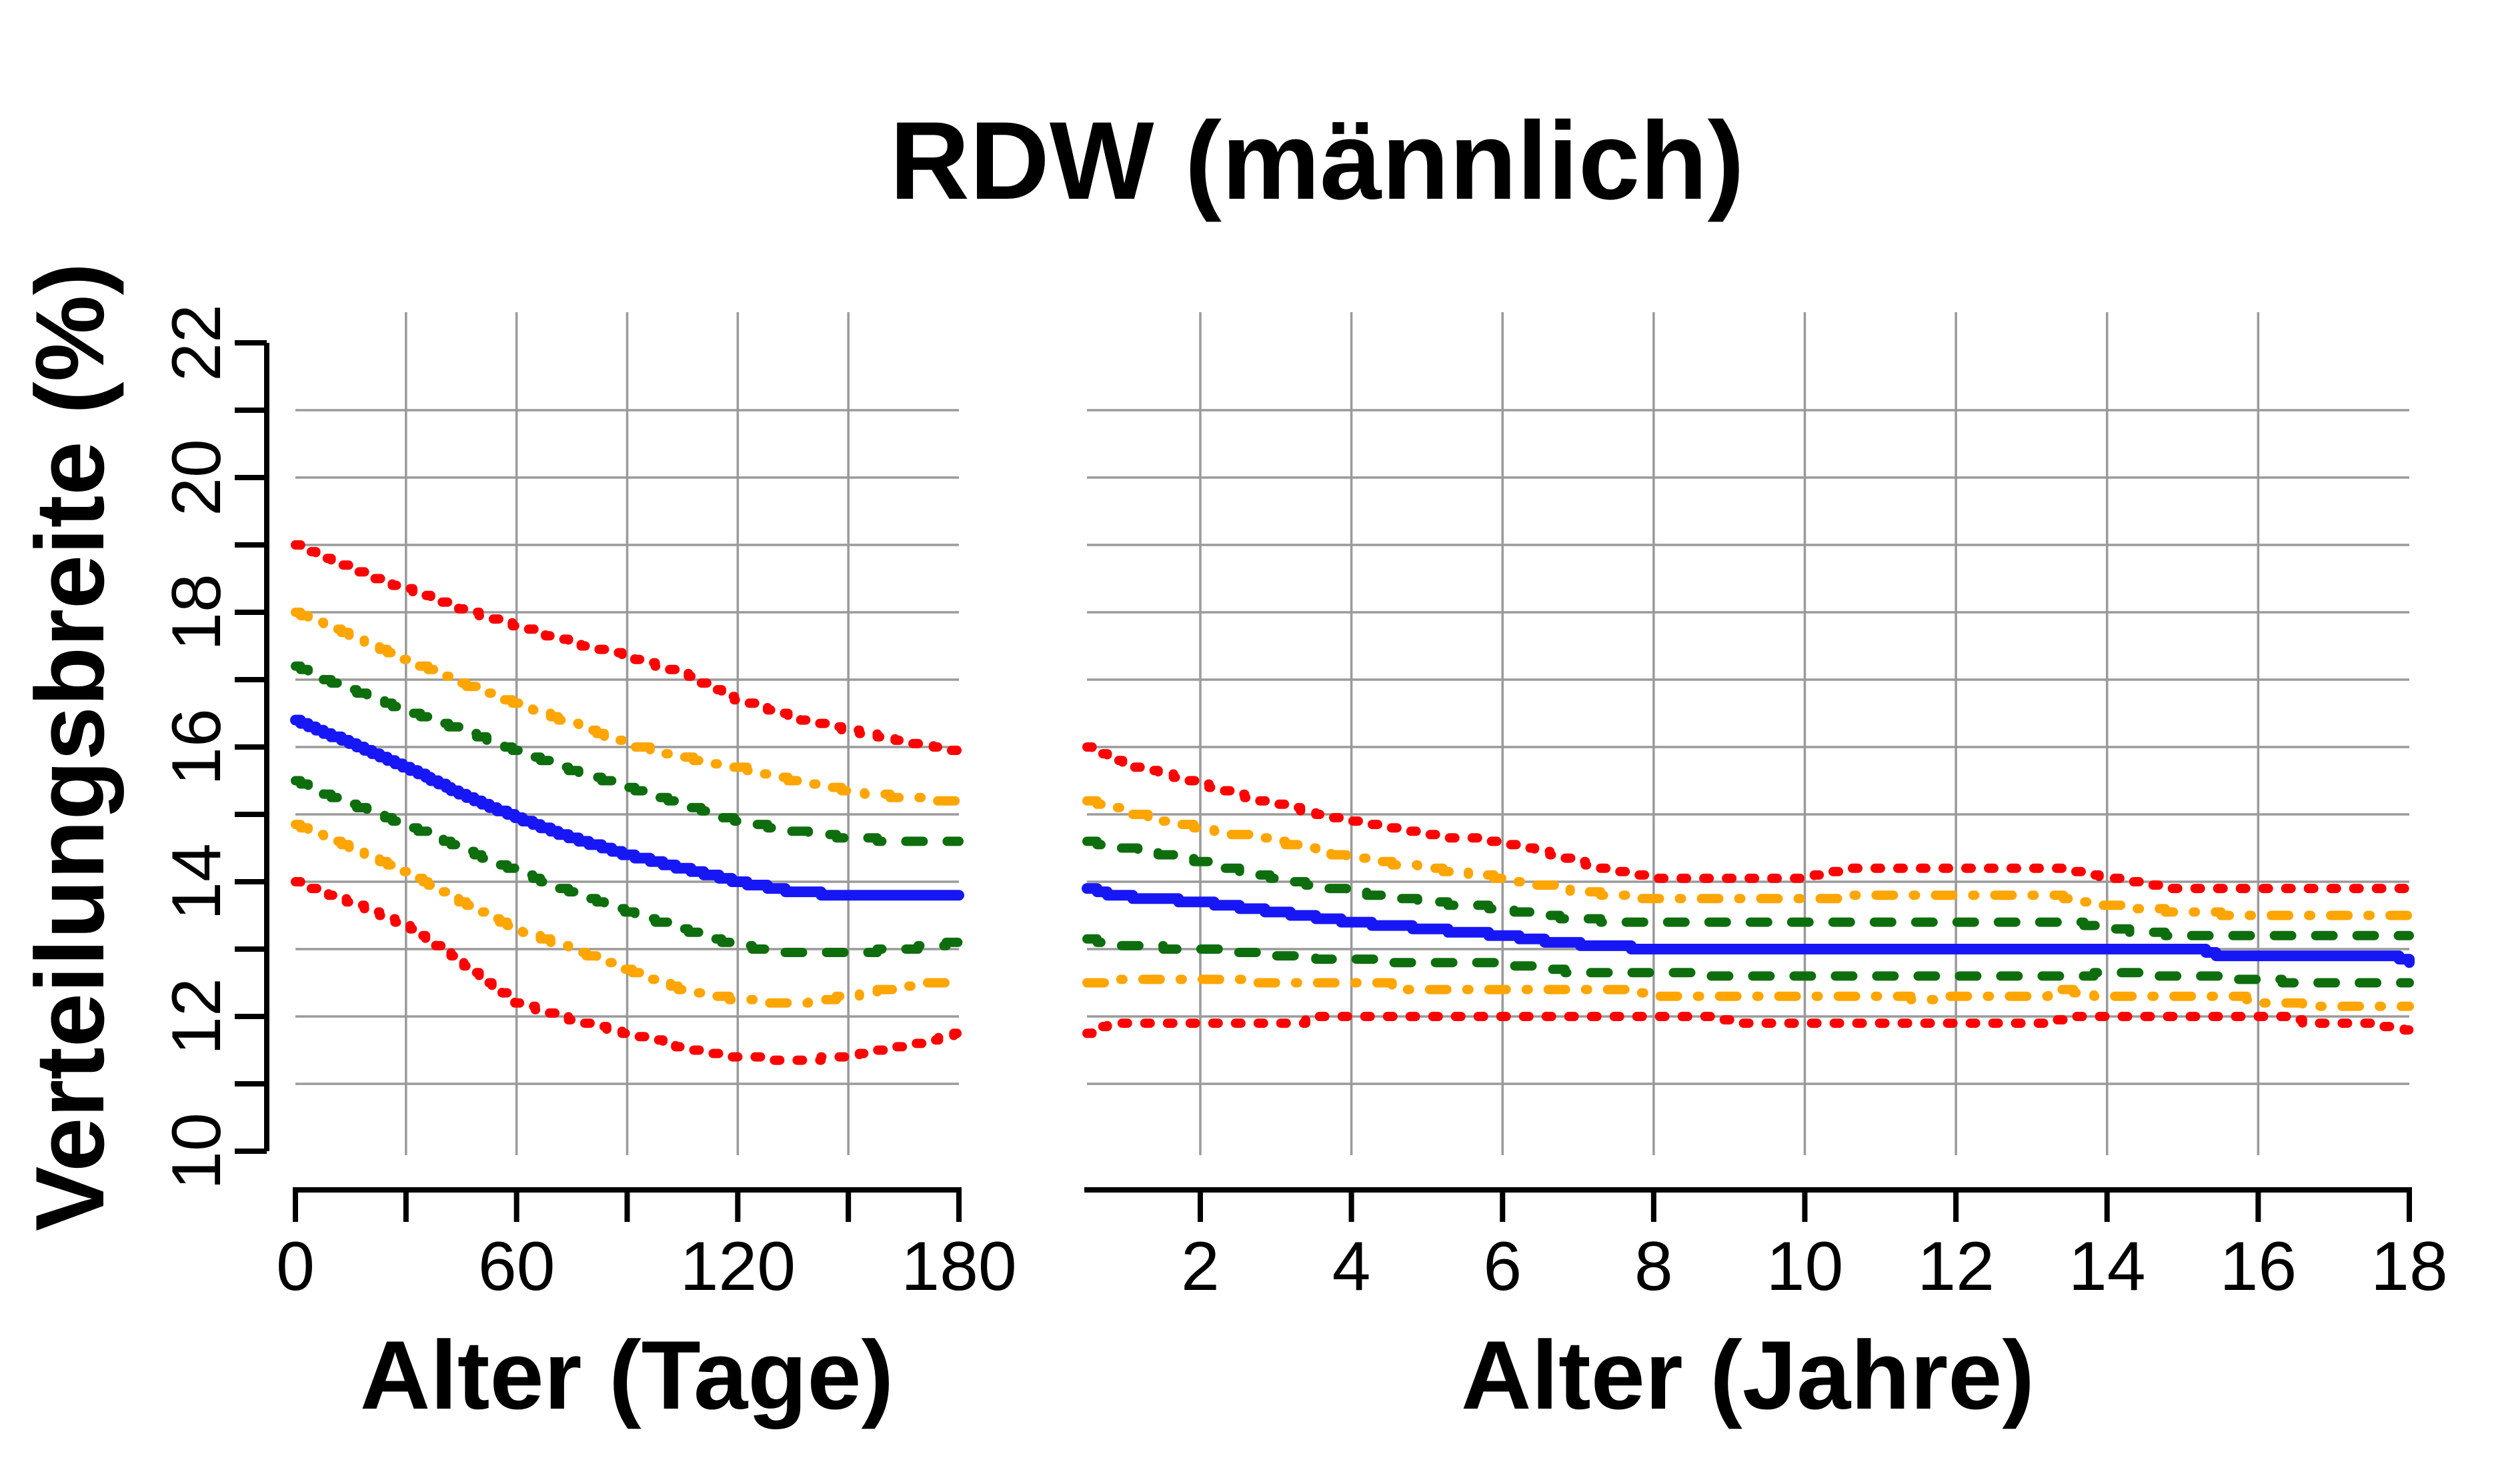 This screenshot has width=2520, height=1460. What do you see at coordinates (2409, 1266) in the screenshot?
I see `x-tick-label: 18` at bounding box center [2409, 1266].